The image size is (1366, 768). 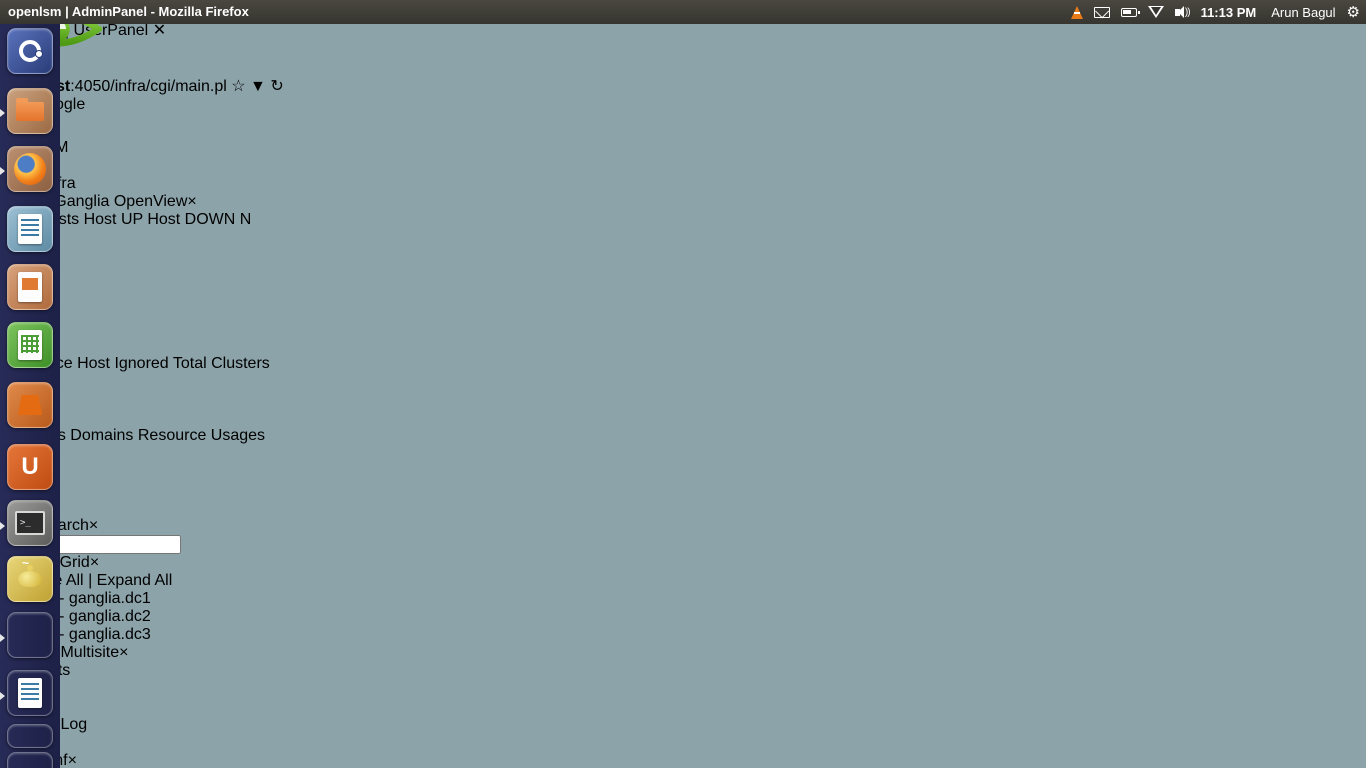 I want to click on firefox-icon, so click(x=30, y=169).